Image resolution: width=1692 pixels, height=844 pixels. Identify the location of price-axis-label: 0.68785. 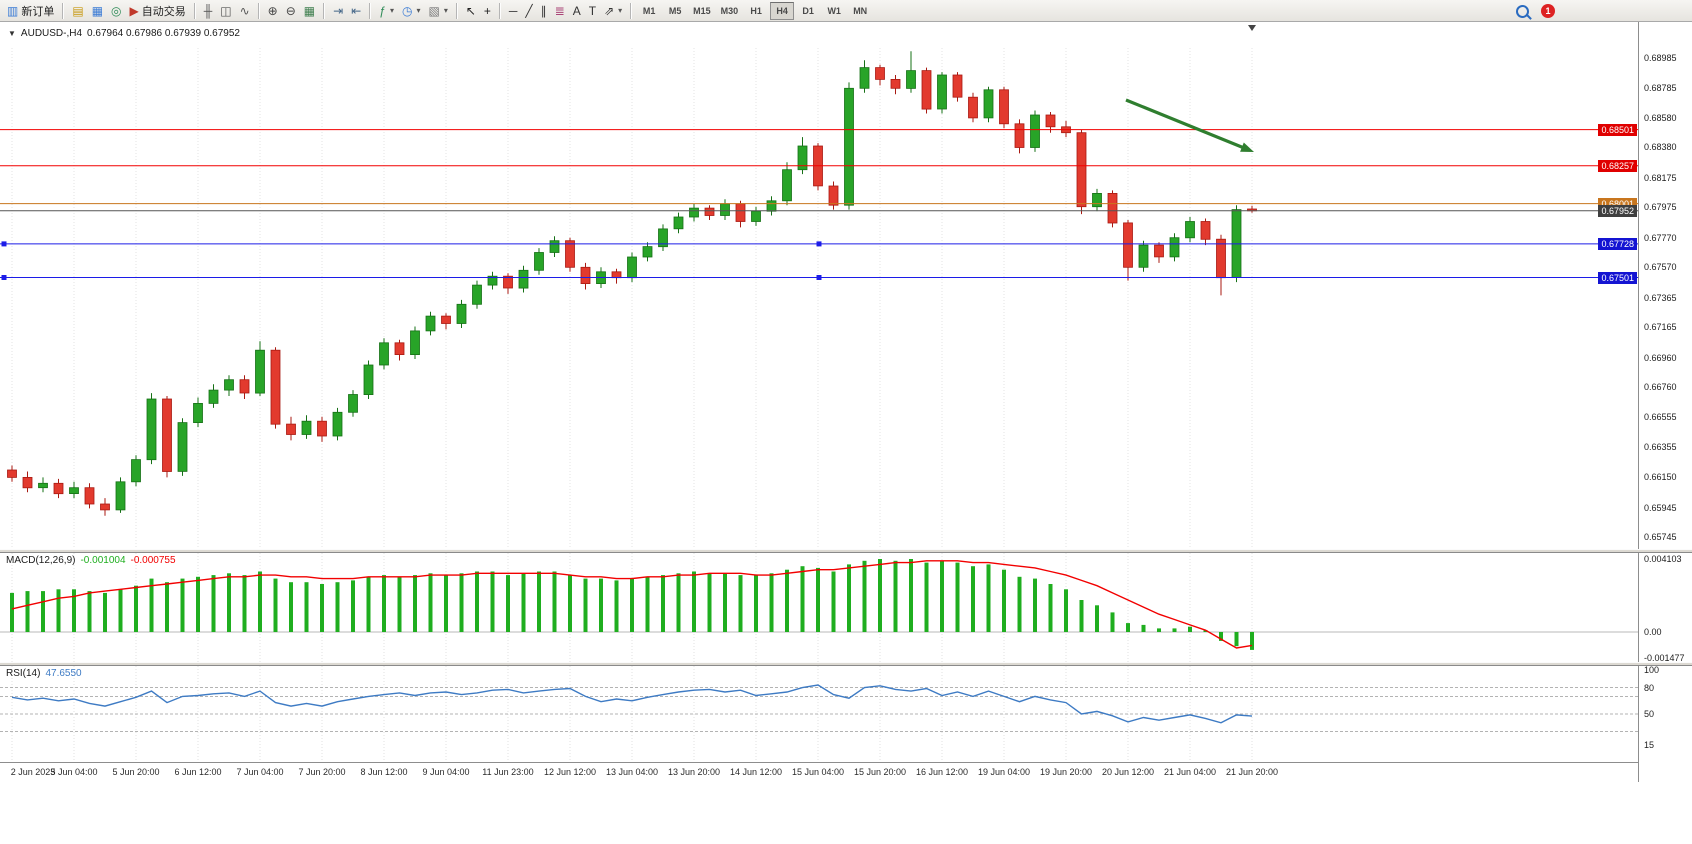
(1660, 88).